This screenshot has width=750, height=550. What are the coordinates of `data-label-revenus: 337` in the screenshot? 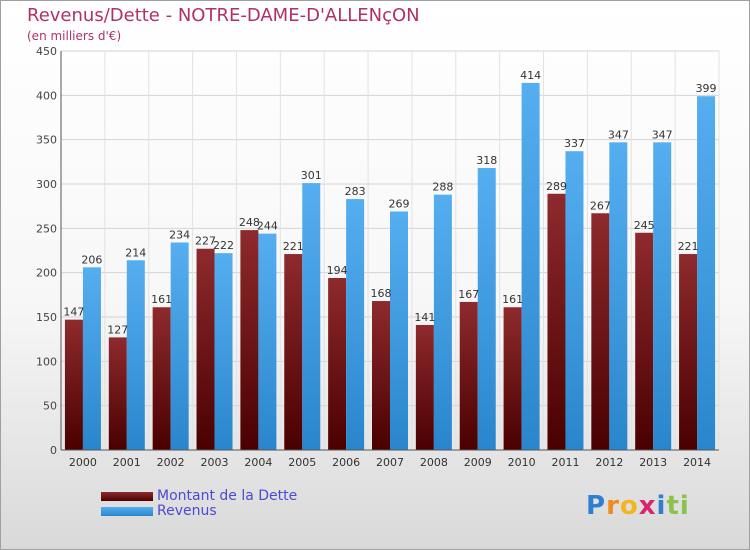 It's located at (574, 143).